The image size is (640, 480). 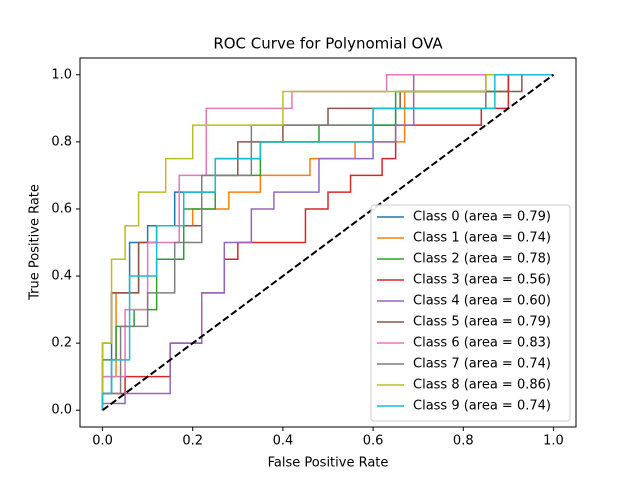 I want to click on y-axis-label: True Positive Rate, so click(x=35, y=242).